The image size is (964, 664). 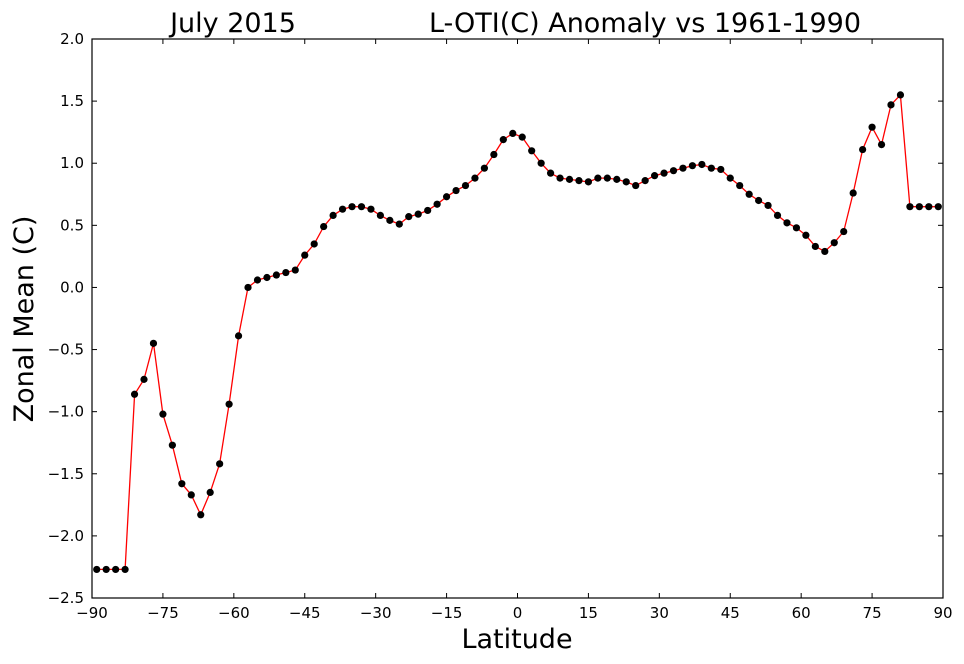 What do you see at coordinates (801, 613) in the screenshot?
I see `x-tick-label: 60` at bounding box center [801, 613].